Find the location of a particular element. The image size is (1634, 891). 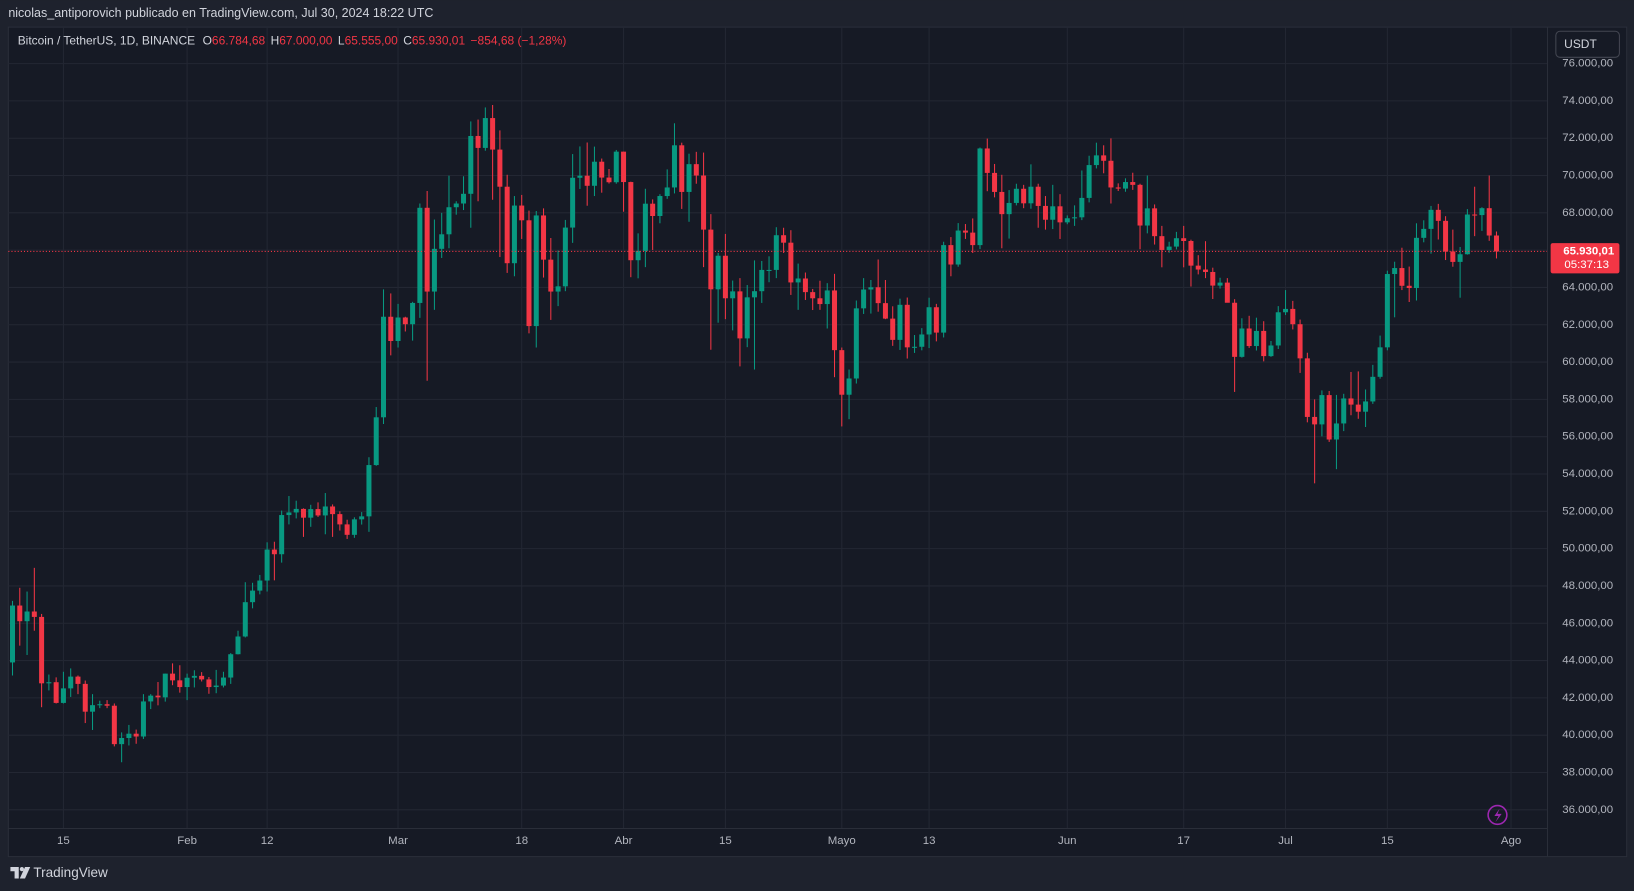

y-tick-label: 72.000,00 is located at coordinates (1587, 138).